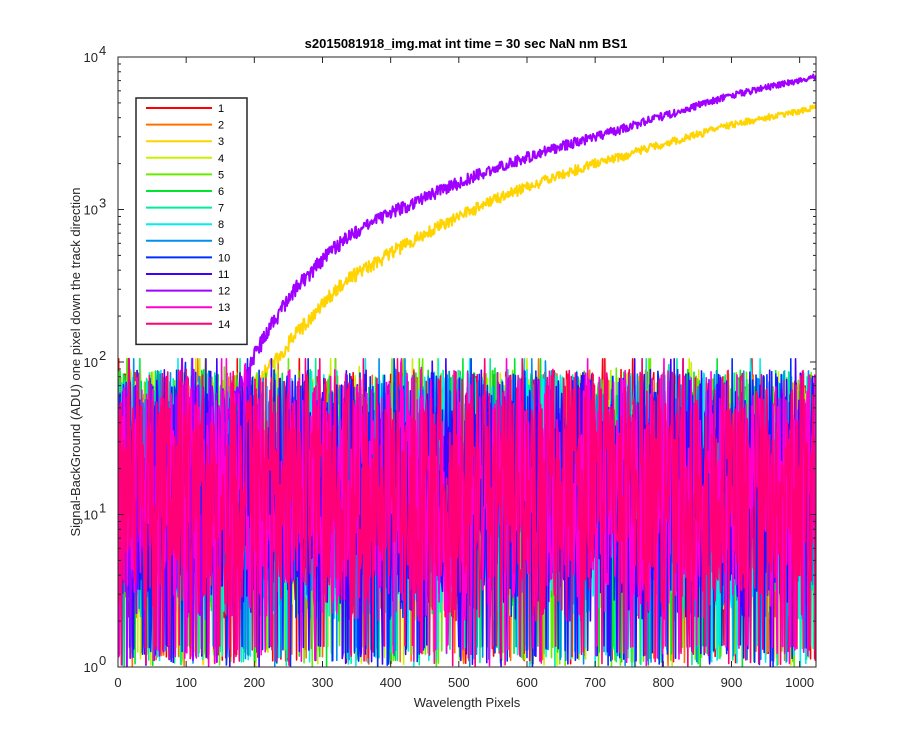 The image size is (900, 750). I want to click on x-tick-label: 300, so click(323, 682).